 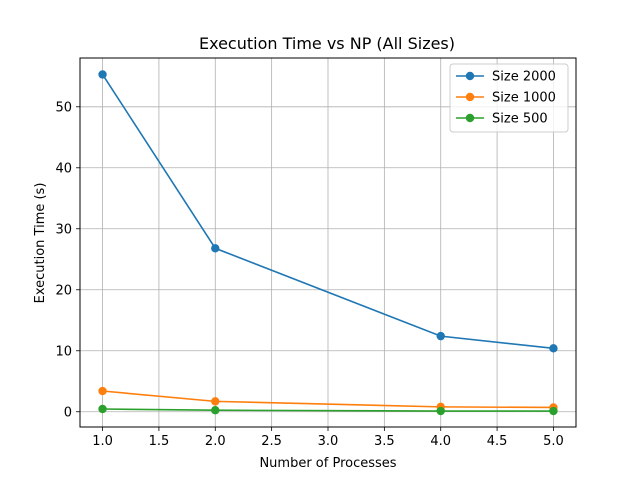 I want to click on chart-title: Execution Time vs NP (All Sizes), so click(x=327, y=43).